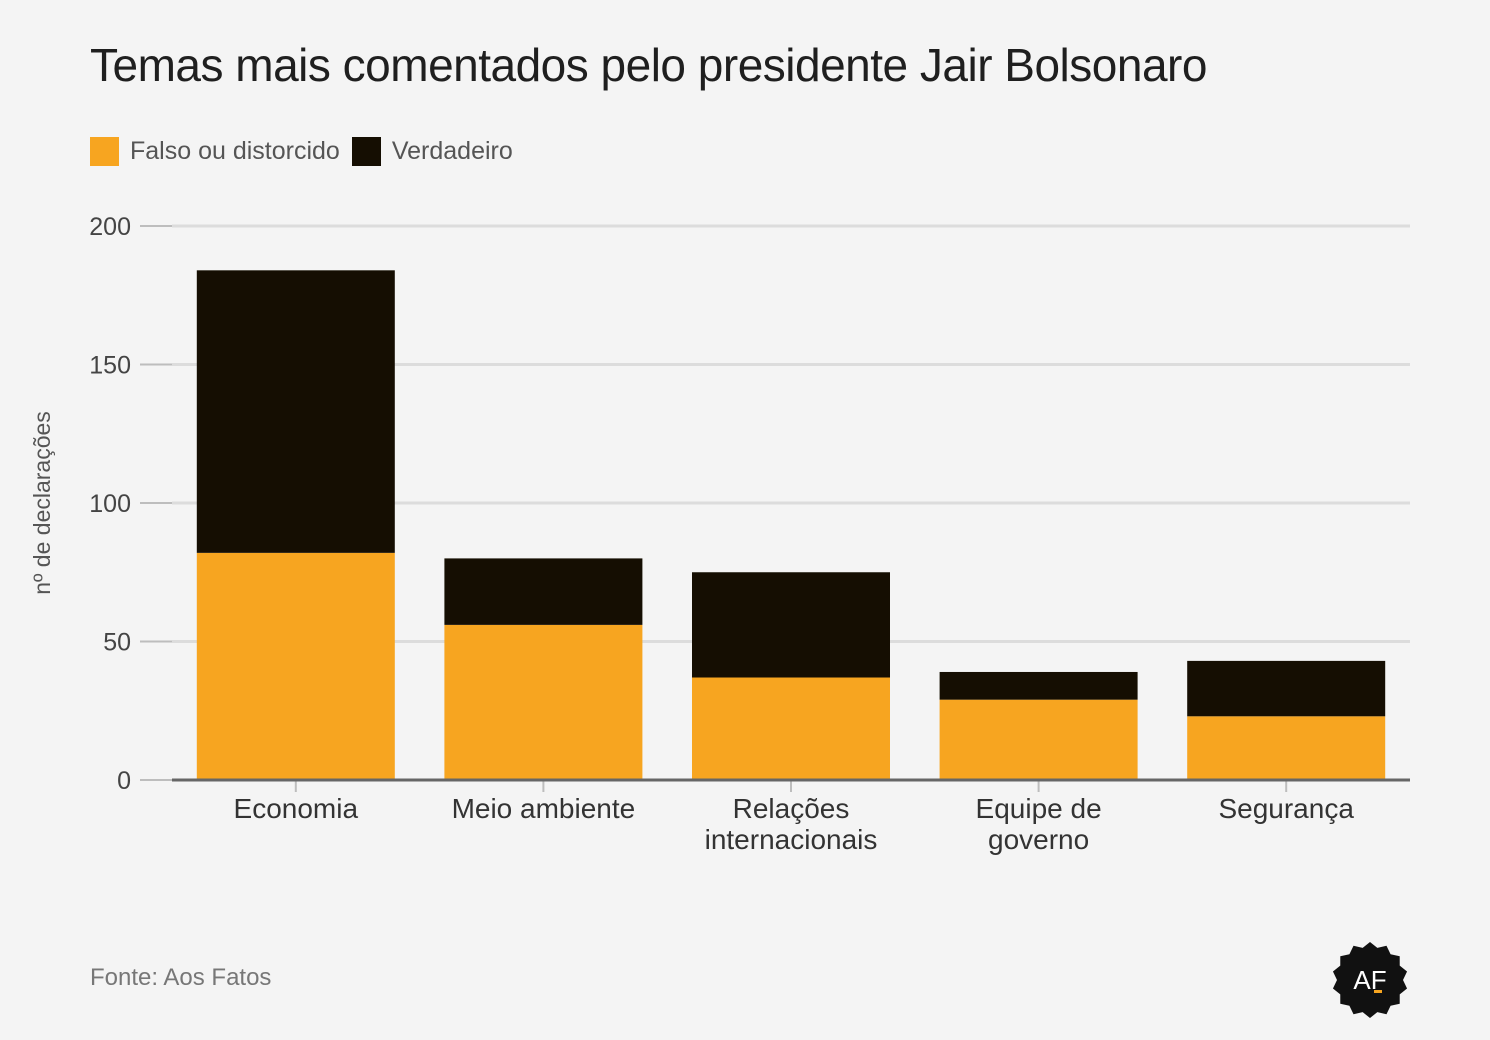 This screenshot has height=1040, width=1490. I want to click on y-tick-label: 50, so click(117, 643).